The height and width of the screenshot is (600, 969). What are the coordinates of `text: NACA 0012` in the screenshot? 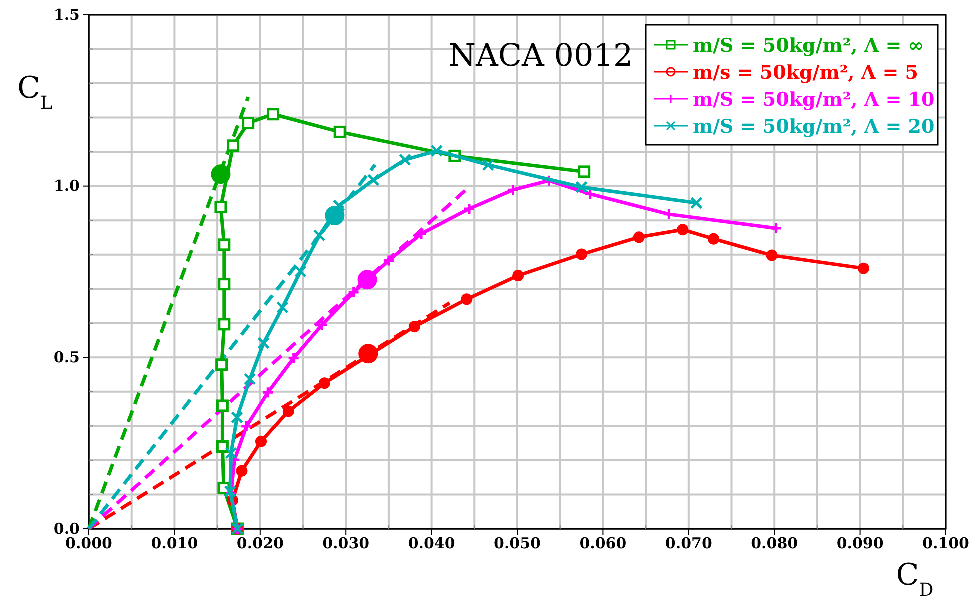 It's located at (541, 56).